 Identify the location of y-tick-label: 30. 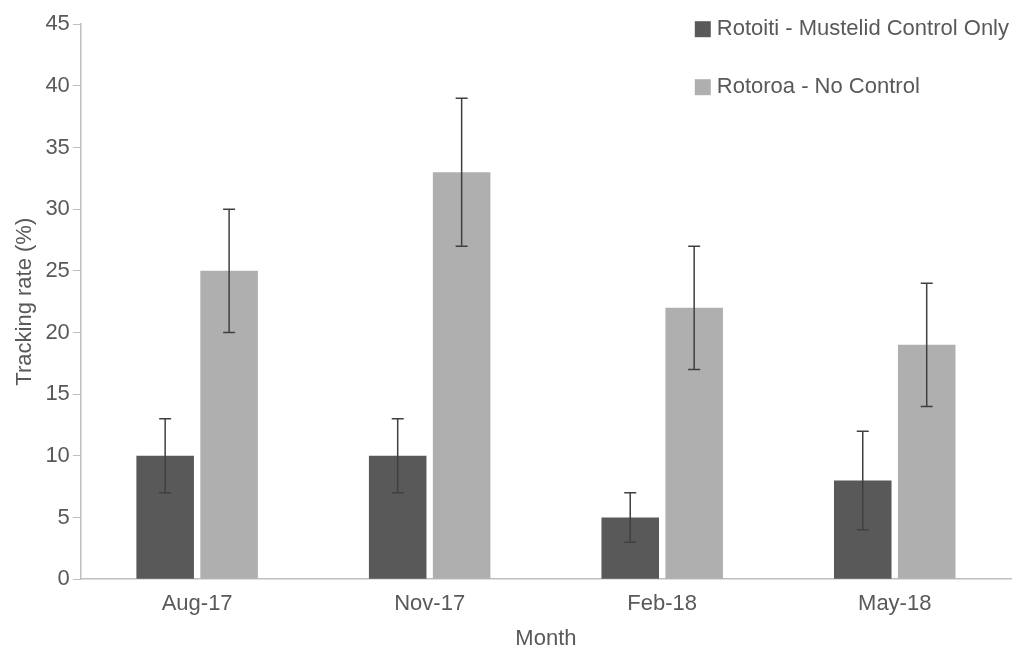
(57, 208).